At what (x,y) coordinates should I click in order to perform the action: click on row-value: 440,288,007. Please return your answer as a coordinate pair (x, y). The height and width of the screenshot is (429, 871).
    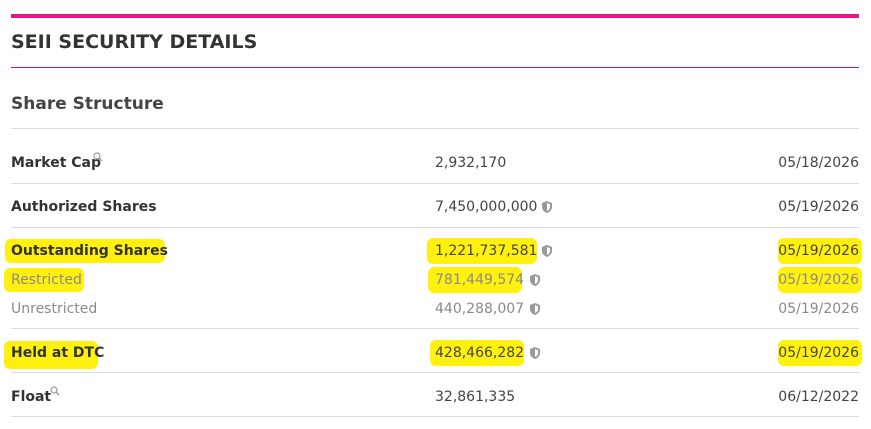
    Looking at the image, I should click on (480, 309).